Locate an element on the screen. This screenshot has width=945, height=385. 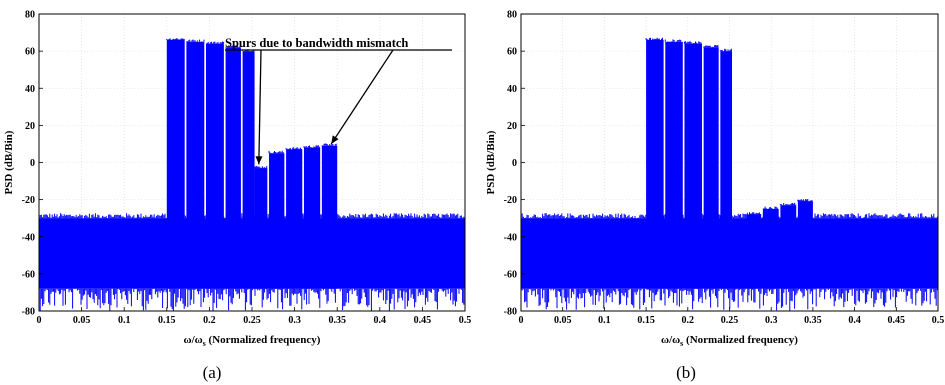
panel-a-y-tick-label: 40 is located at coordinates (30, 89).